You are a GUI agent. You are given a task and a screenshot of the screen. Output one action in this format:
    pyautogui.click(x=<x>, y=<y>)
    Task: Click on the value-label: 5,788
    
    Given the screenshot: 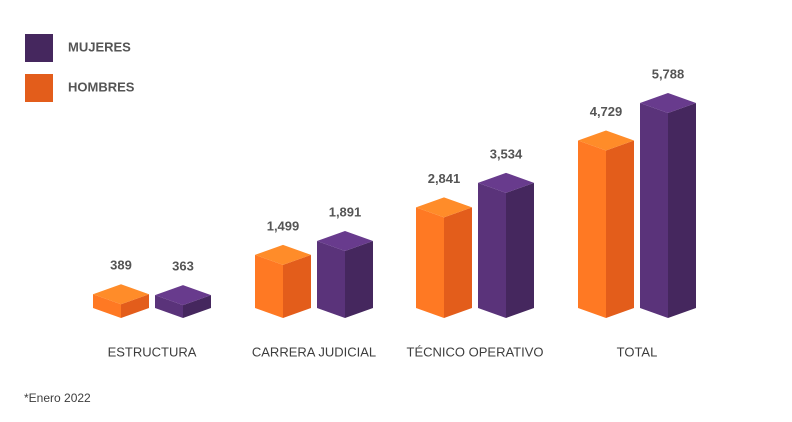 What is the action you would take?
    pyautogui.click(x=668, y=73)
    